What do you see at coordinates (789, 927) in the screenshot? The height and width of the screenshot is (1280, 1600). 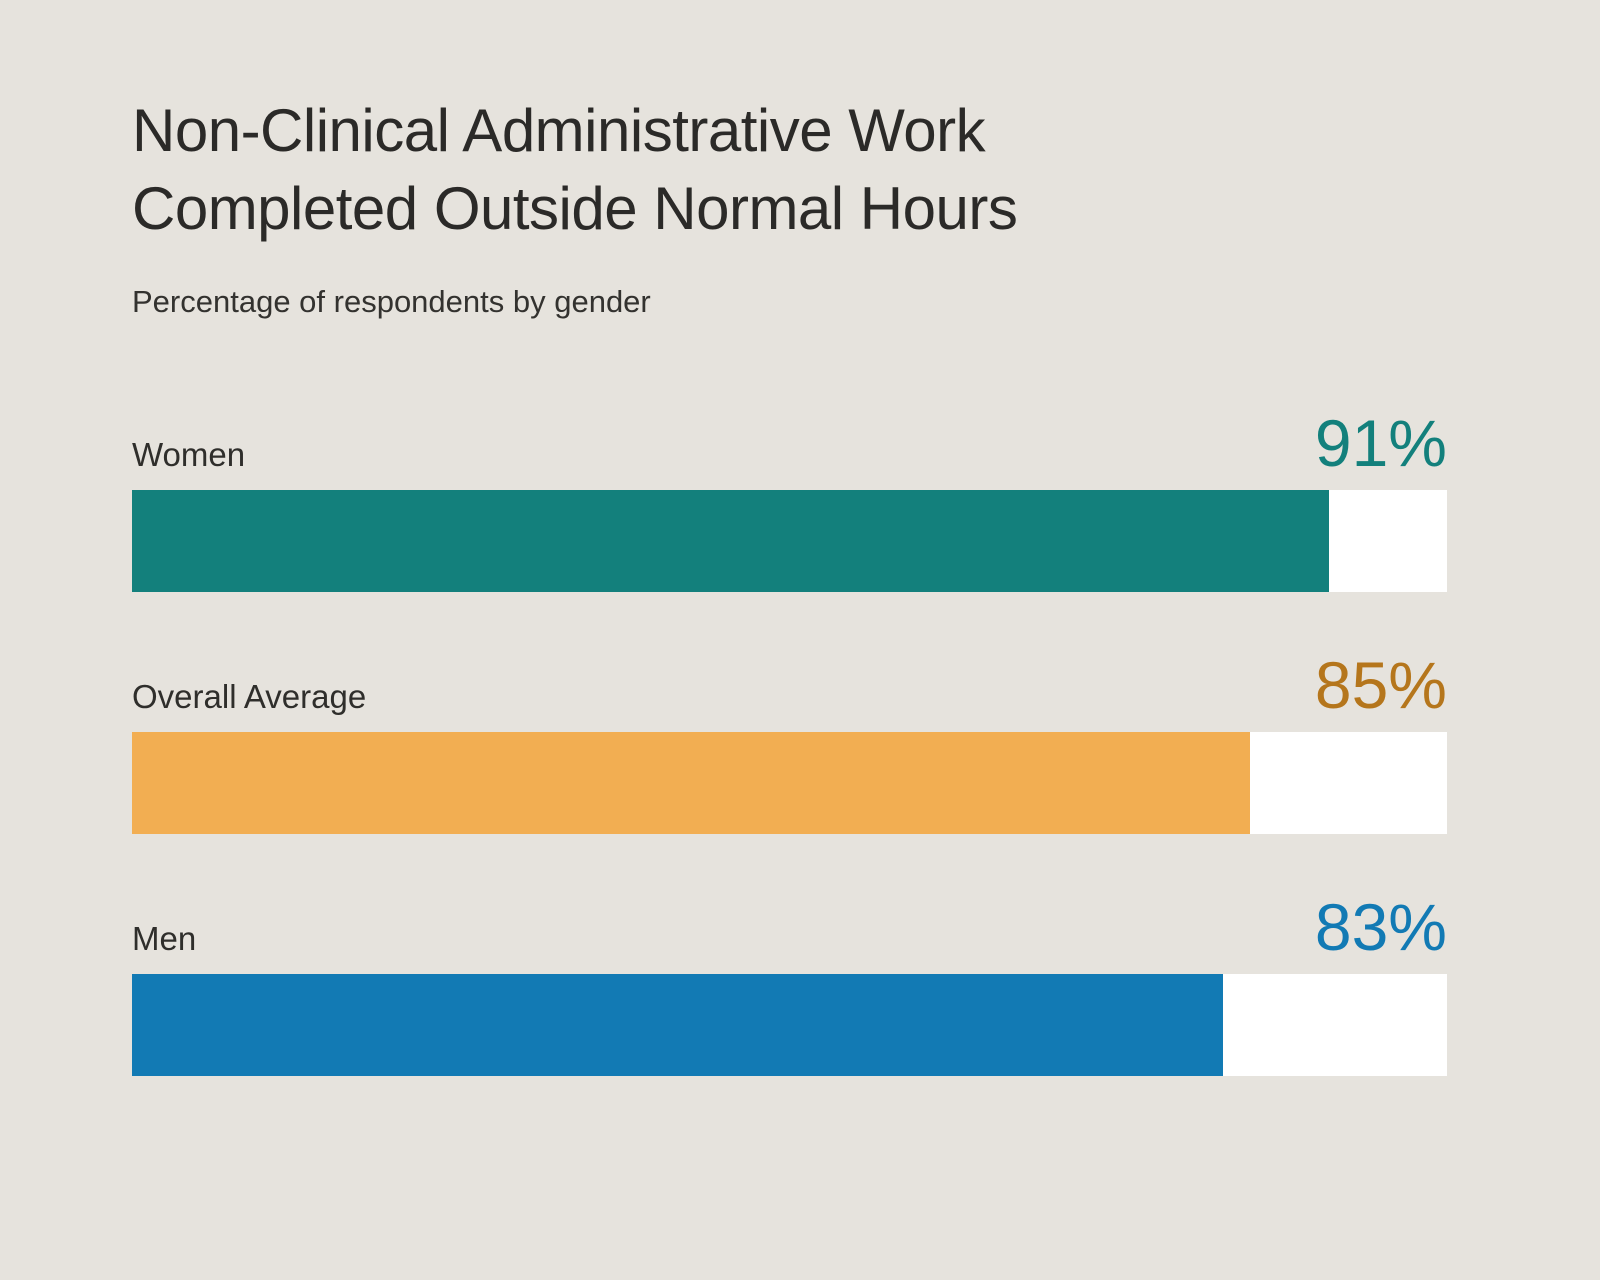 I see `bar-row-header: Men 83%` at bounding box center [789, 927].